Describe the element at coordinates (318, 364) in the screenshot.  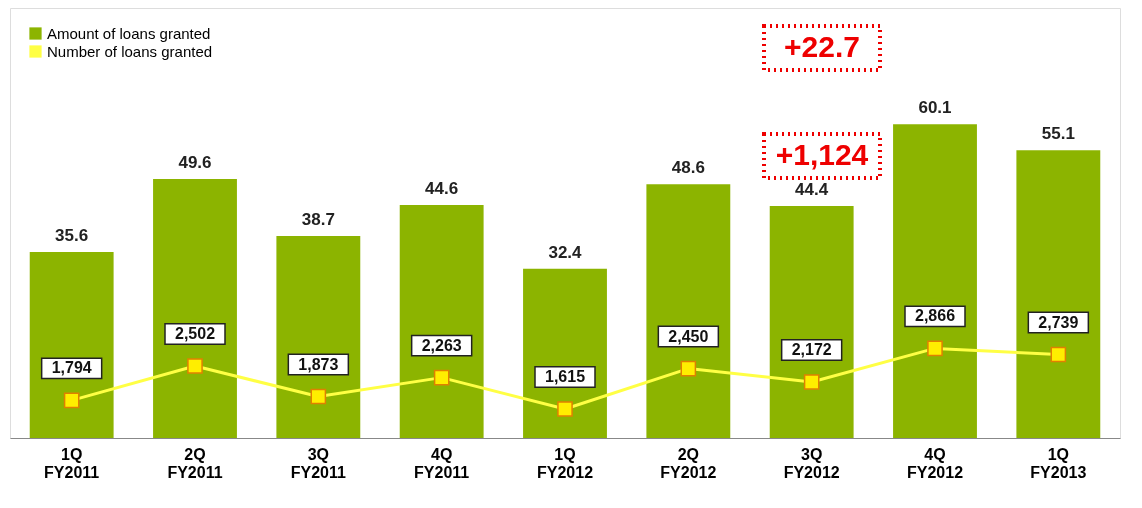
I see `data-label: 1,873` at that location.